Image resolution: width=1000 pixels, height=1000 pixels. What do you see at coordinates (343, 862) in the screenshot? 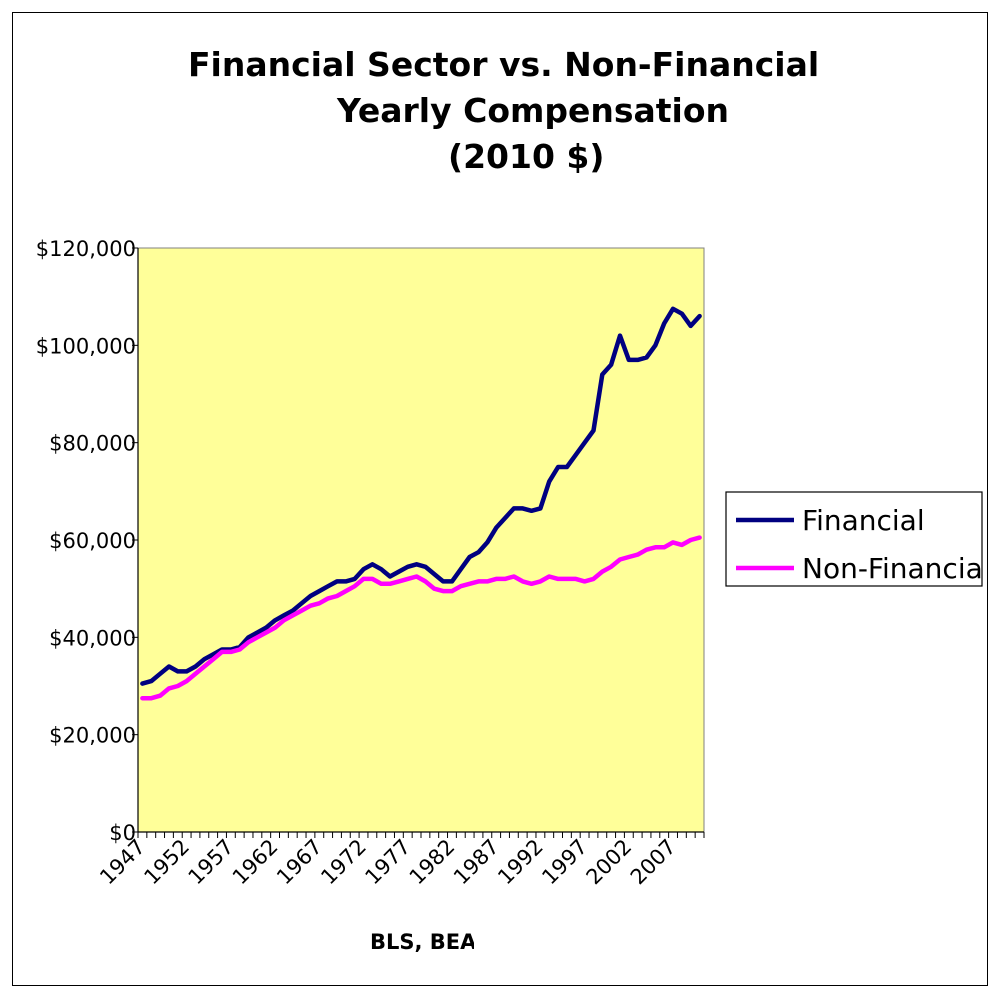
I see `x-tick-label: 1972` at bounding box center [343, 862].